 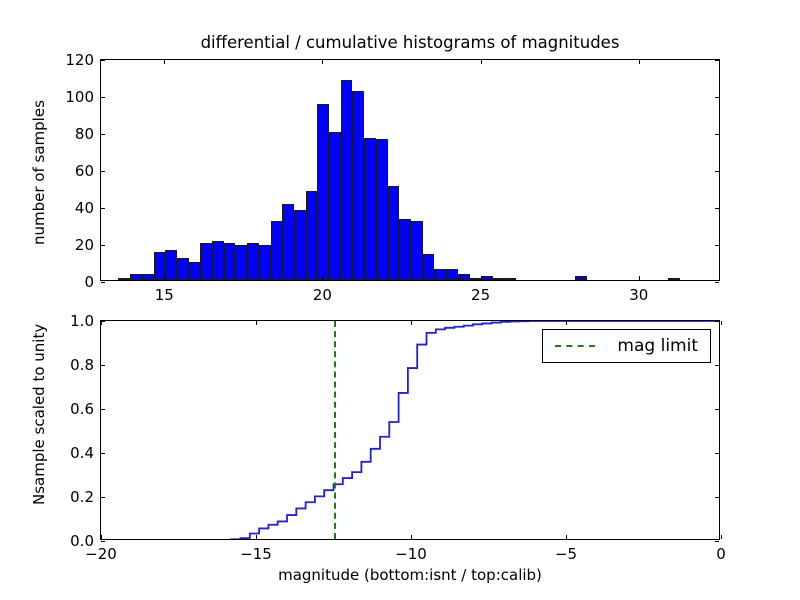 What do you see at coordinates (79, 60) in the screenshot?
I see `top-yticklabel-120: 120` at bounding box center [79, 60].